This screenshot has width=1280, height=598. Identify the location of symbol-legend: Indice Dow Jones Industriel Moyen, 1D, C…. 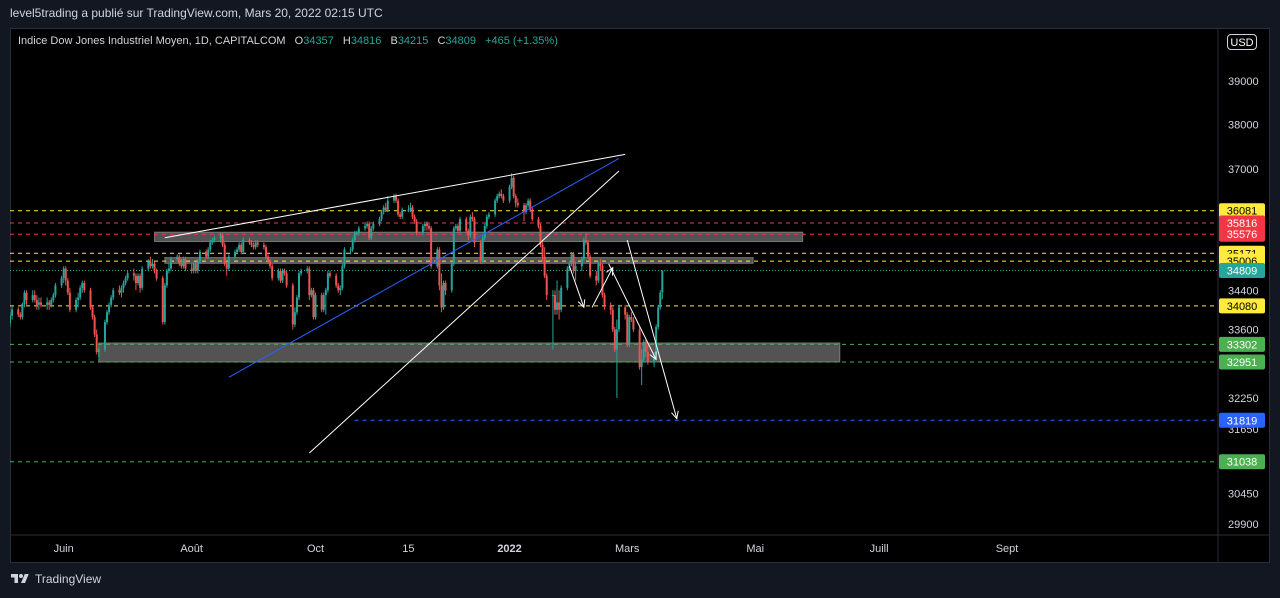
(288, 41).